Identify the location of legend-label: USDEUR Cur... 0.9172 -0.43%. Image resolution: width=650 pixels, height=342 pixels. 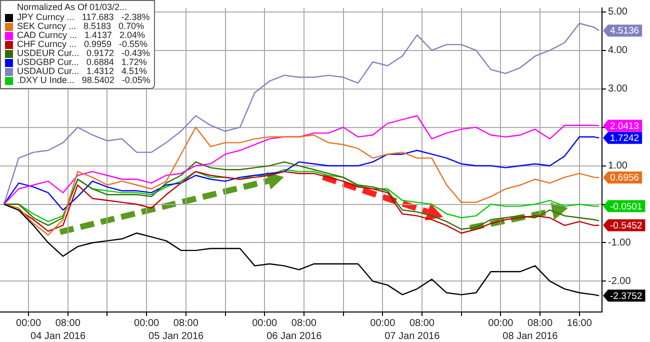
(83, 53).